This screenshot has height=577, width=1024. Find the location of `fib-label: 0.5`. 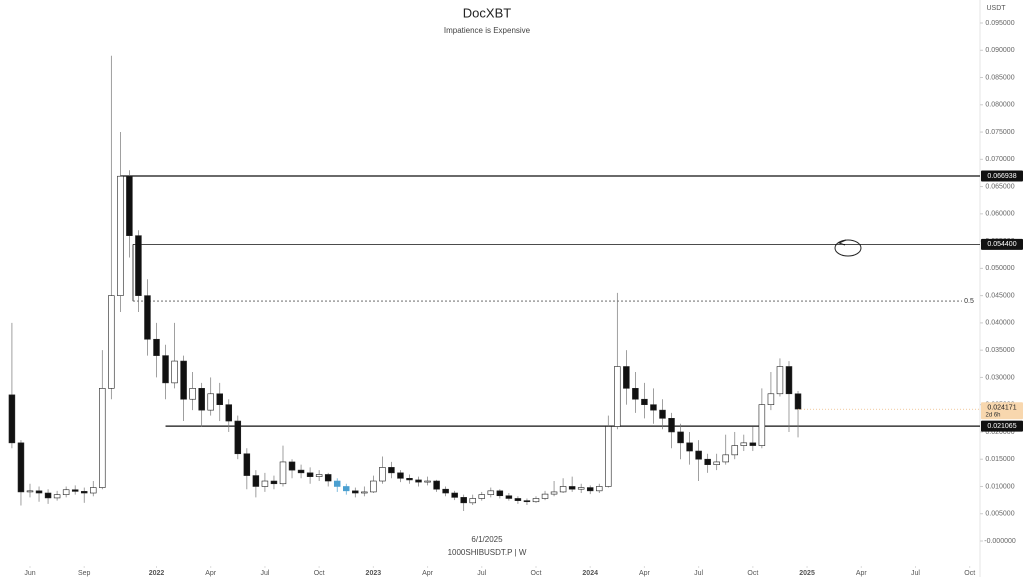

fib-label: 0.5 is located at coordinates (969, 301).